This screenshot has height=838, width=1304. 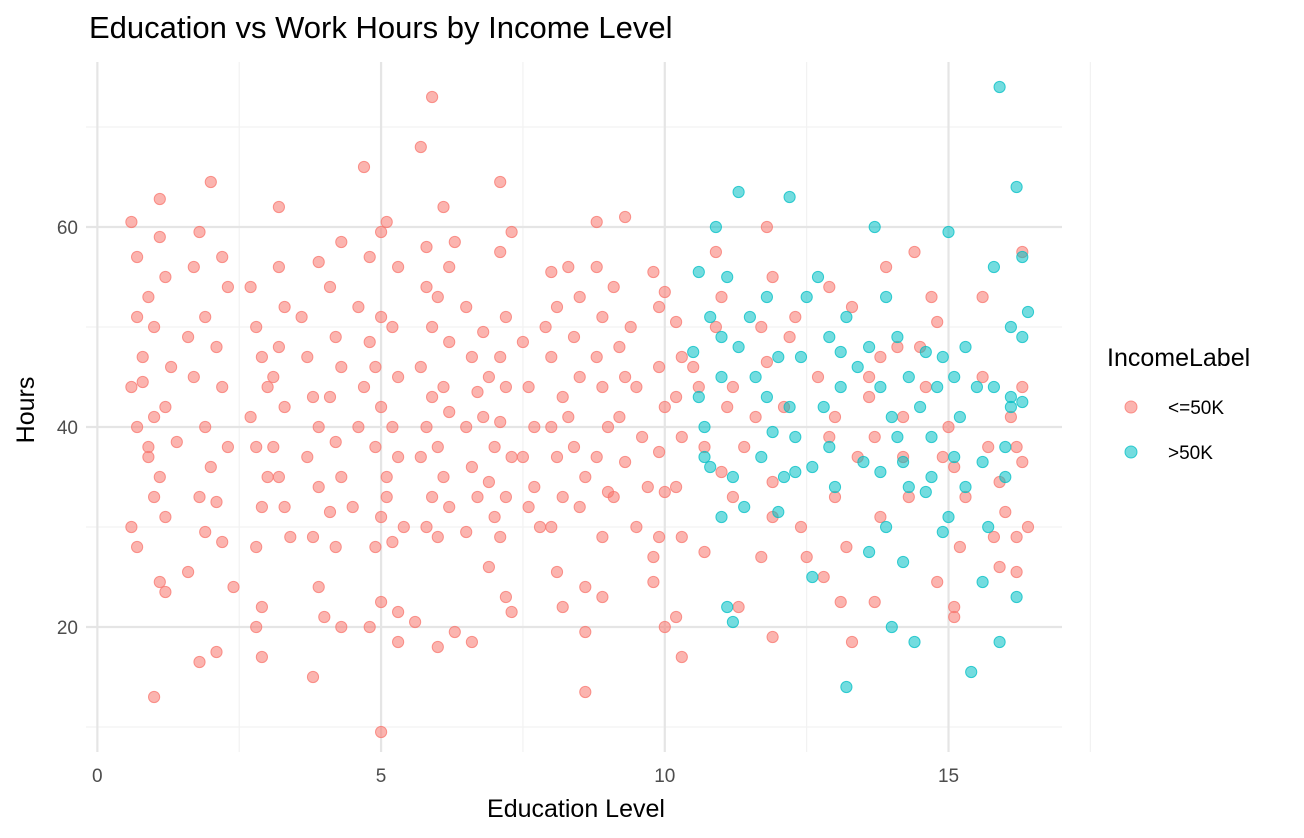 What do you see at coordinates (664, 776) in the screenshot?
I see `x-tick-label: 10` at bounding box center [664, 776].